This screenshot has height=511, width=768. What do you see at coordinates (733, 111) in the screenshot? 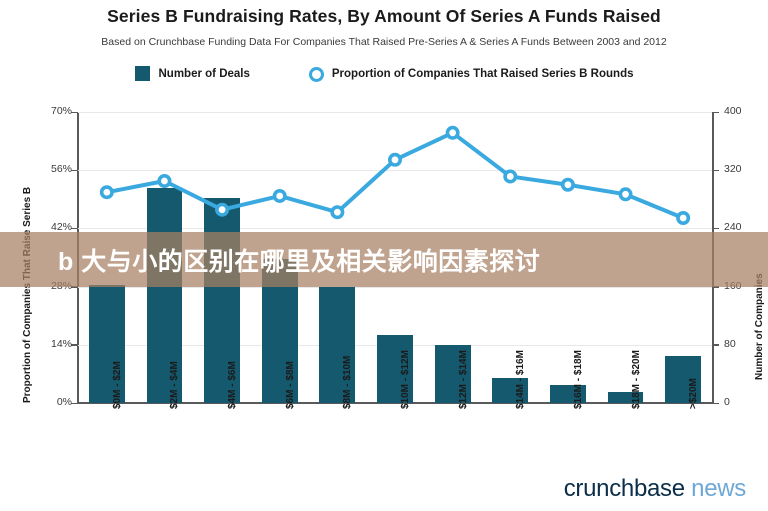
I see `right-tick-label: 400` at bounding box center [733, 111].